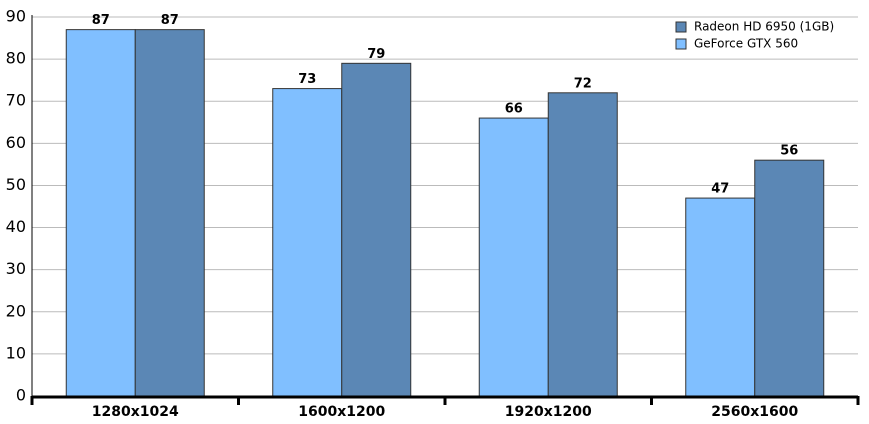  I want to click on x-tick-label: 1920x1200, so click(548, 412).